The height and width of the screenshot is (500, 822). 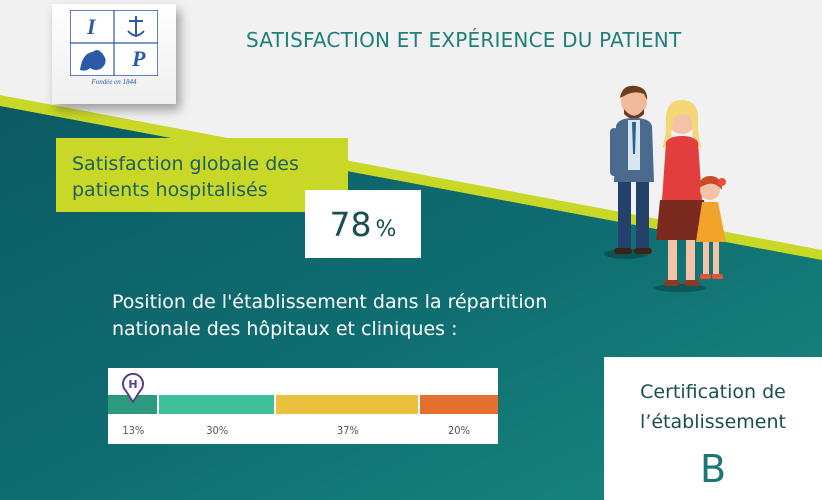 What do you see at coordinates (713, 469) in the screenshot?
I see `certification-grade: B` at bounding box center [713, 469].